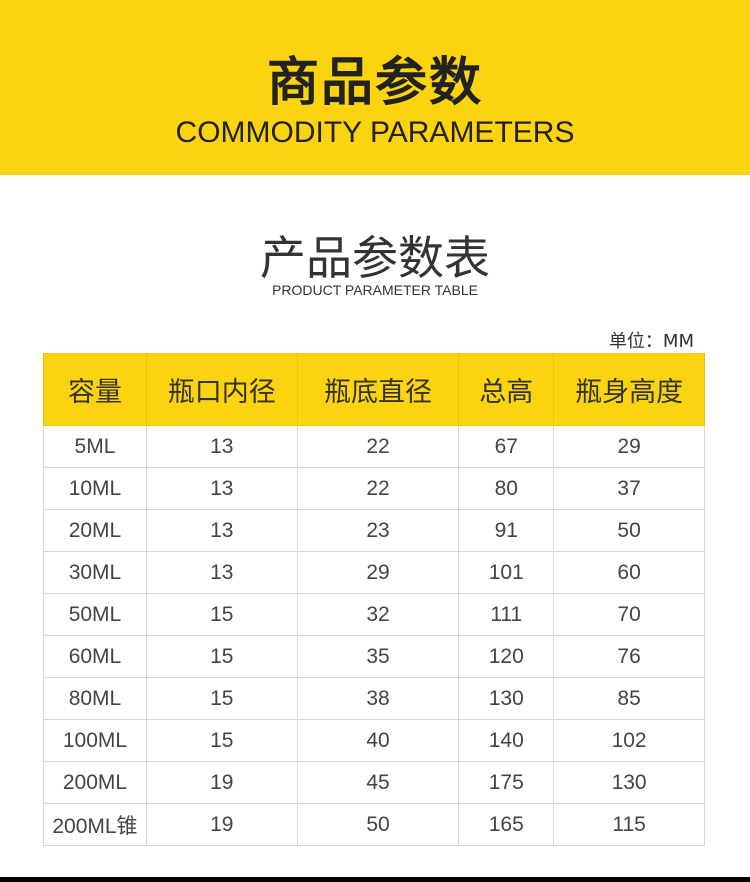 This screenshot has width=750, height=882. I want to click on table-cell: 102, so click(629, 740).